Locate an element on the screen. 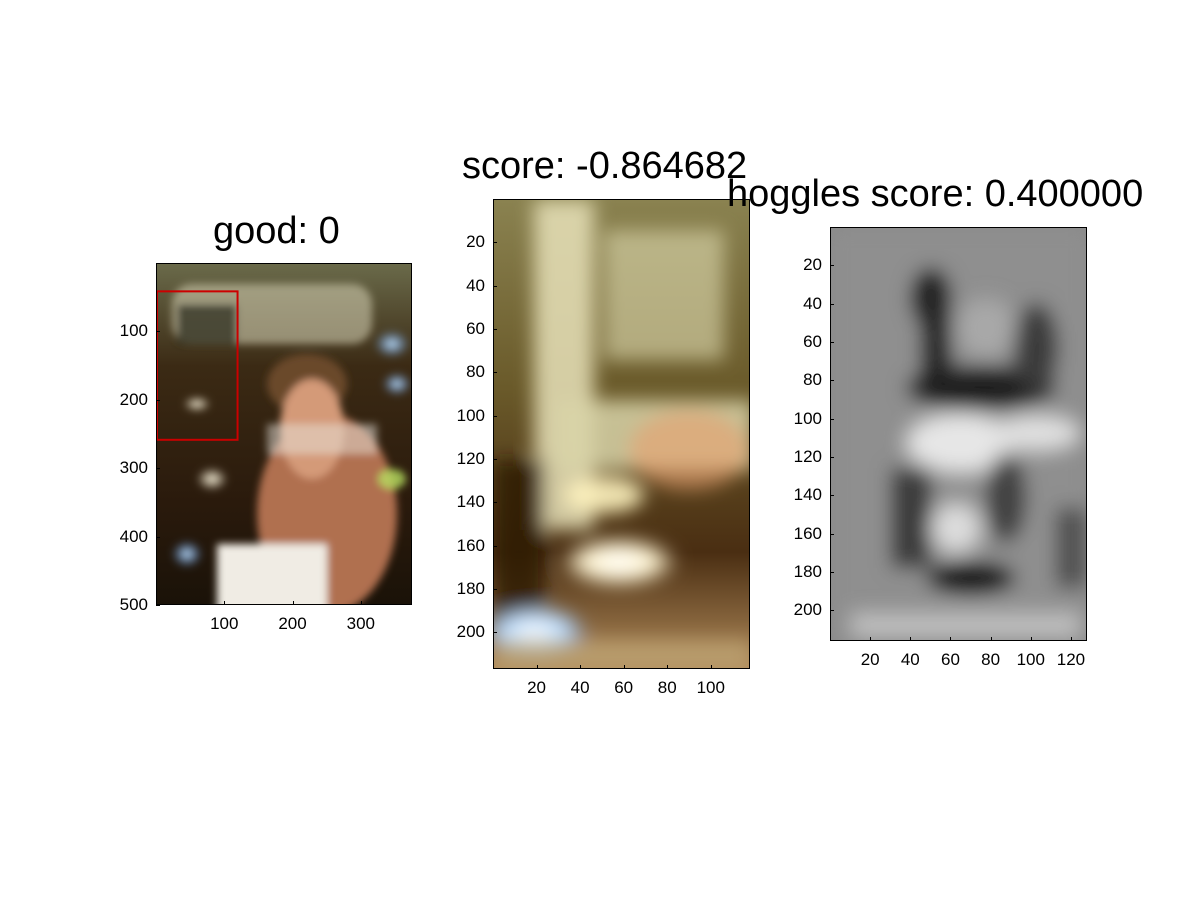  panel1-y-tick-label: 300 is located at coordinates (124, 467).